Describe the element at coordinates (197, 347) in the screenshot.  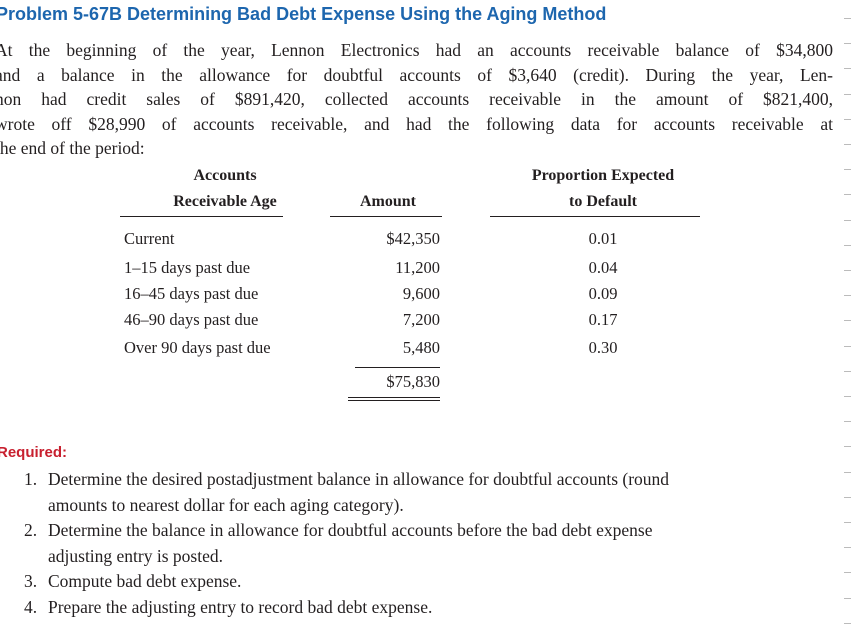
I see `row-label: Over 90 days past due` at that location.